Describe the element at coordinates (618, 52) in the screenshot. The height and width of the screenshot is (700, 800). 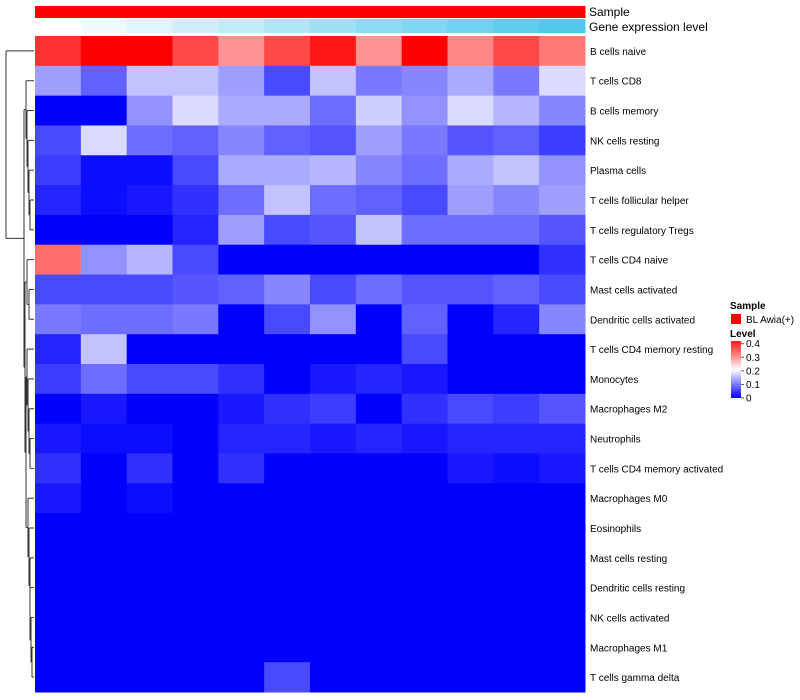
I see `row-label: B cells naive` at that location.